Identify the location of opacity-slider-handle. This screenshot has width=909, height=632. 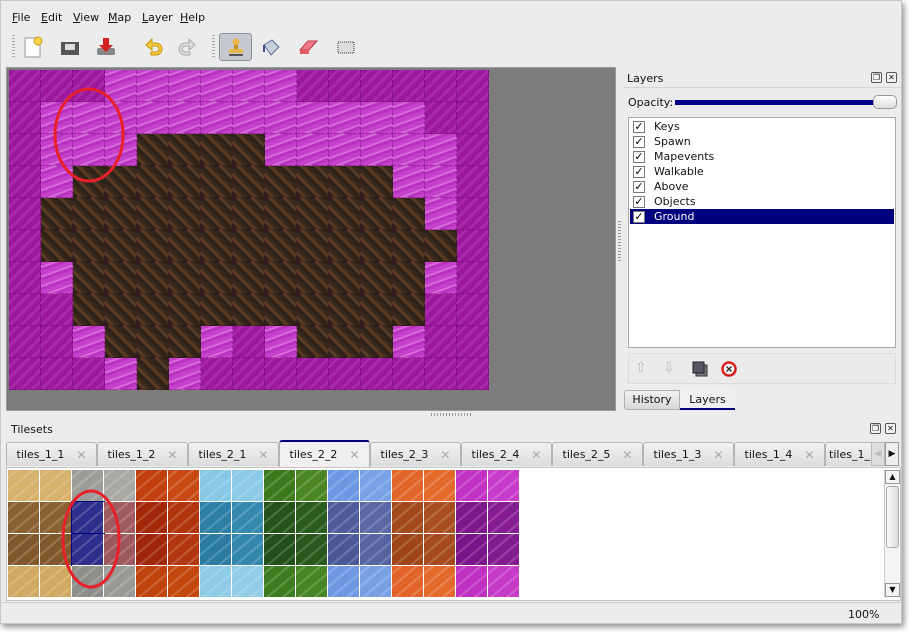
(885, 102).